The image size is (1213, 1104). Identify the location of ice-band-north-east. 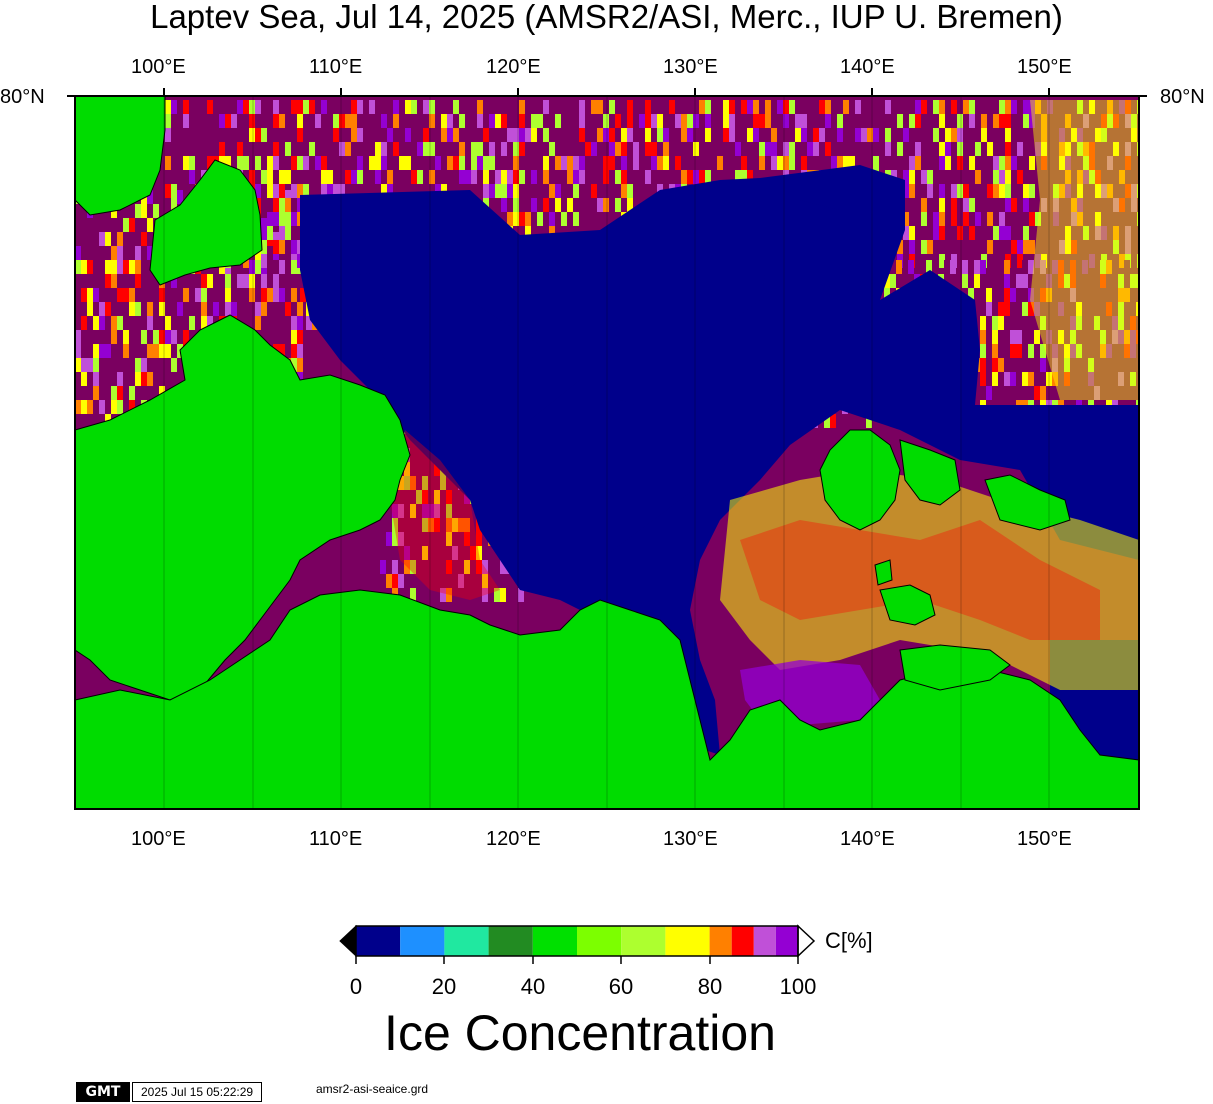
(1084, 250).